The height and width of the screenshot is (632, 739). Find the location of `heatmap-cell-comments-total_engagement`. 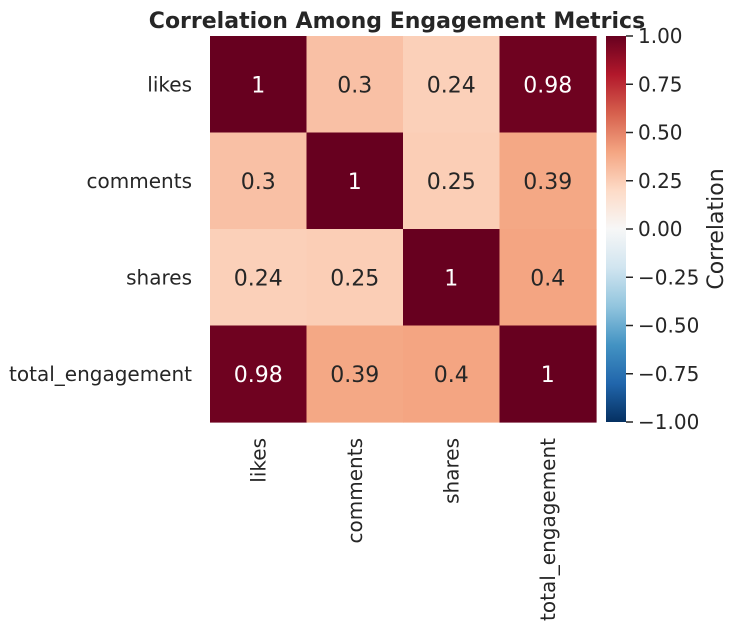

heatmap-cell-comments-total_engagement is located at coordinates (548, 181).